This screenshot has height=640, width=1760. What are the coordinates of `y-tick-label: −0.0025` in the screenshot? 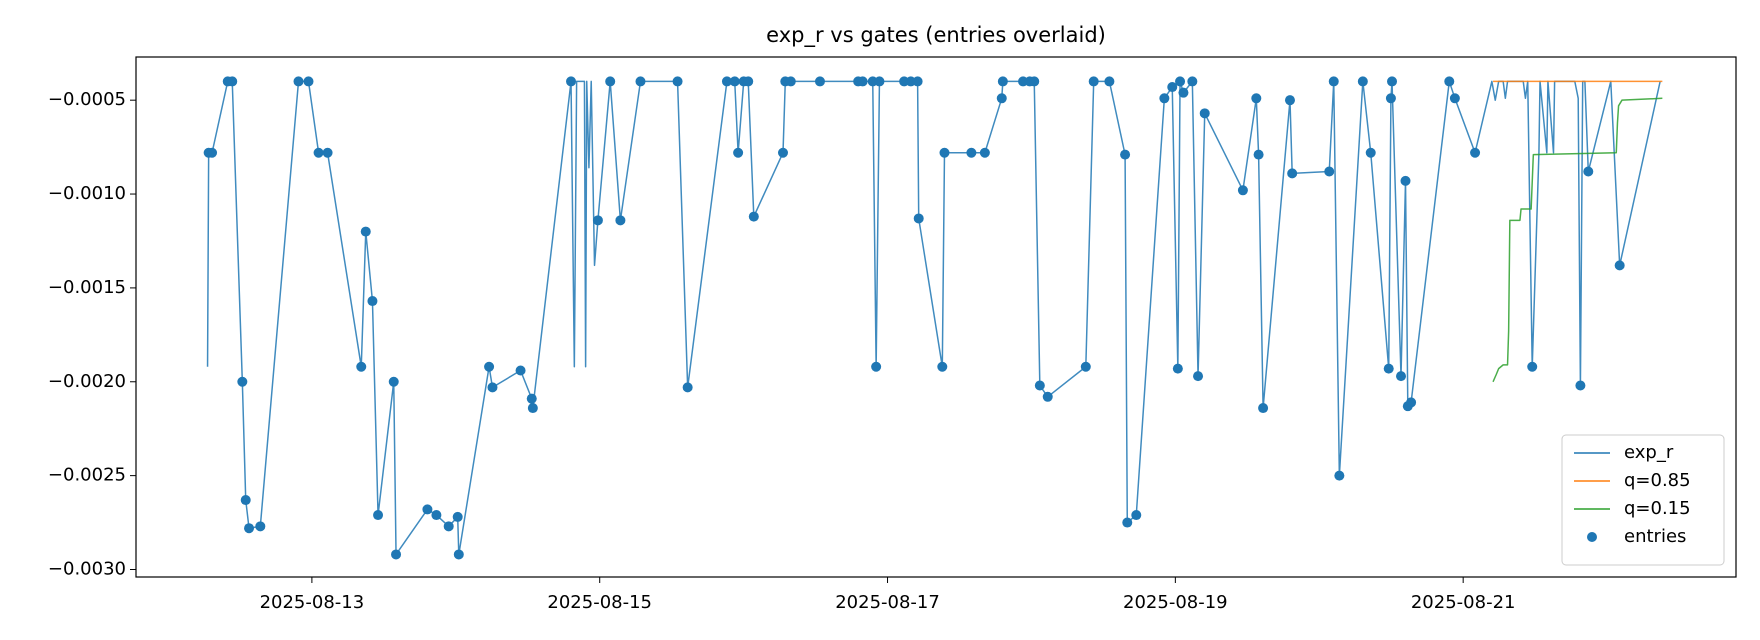 It's located at (87, 475).